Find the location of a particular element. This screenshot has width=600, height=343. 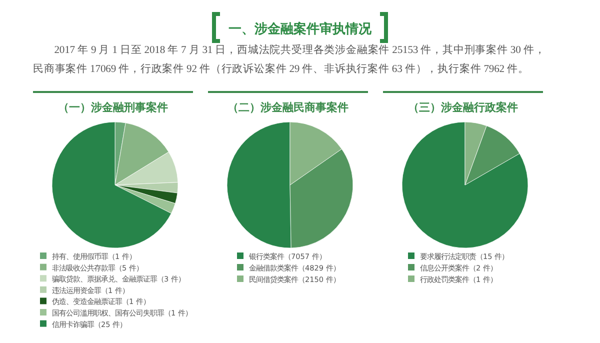

chart-title: （二）涉金融民商事案件 is located at coordinates (288, 107).